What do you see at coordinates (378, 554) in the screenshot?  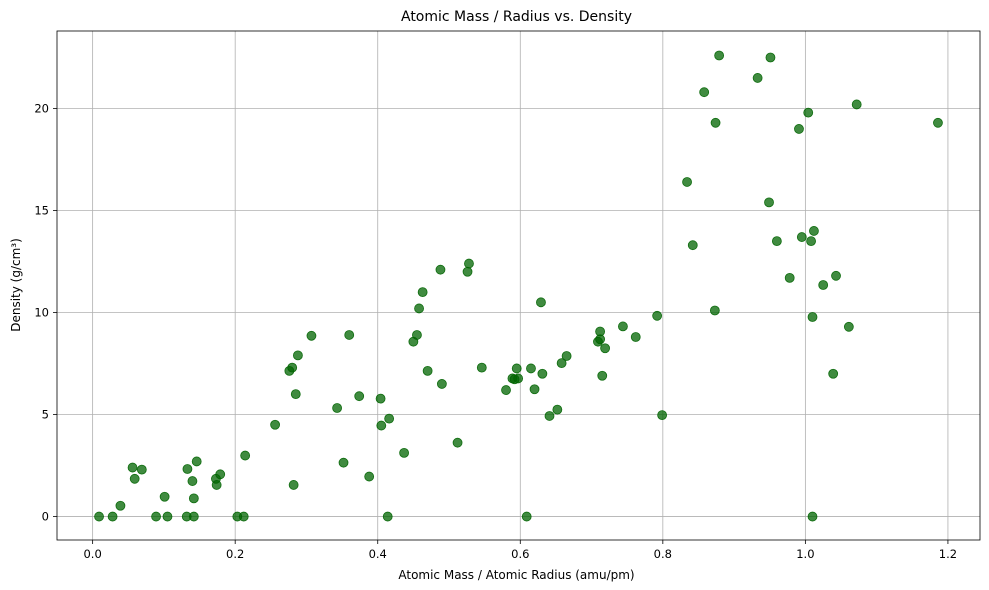 I see `x-tick-label: 0.4` at bounding box center [378, 554].